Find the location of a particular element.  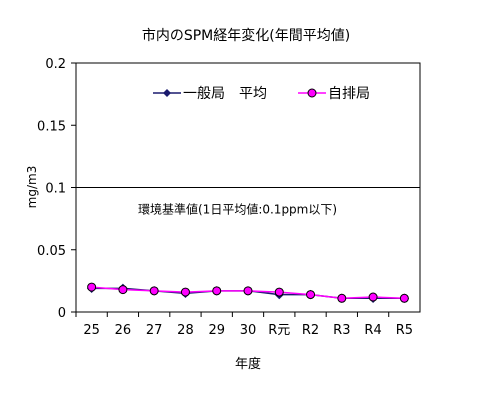

y-axis-label: mg/m3 is located at coordinates (32, 187).